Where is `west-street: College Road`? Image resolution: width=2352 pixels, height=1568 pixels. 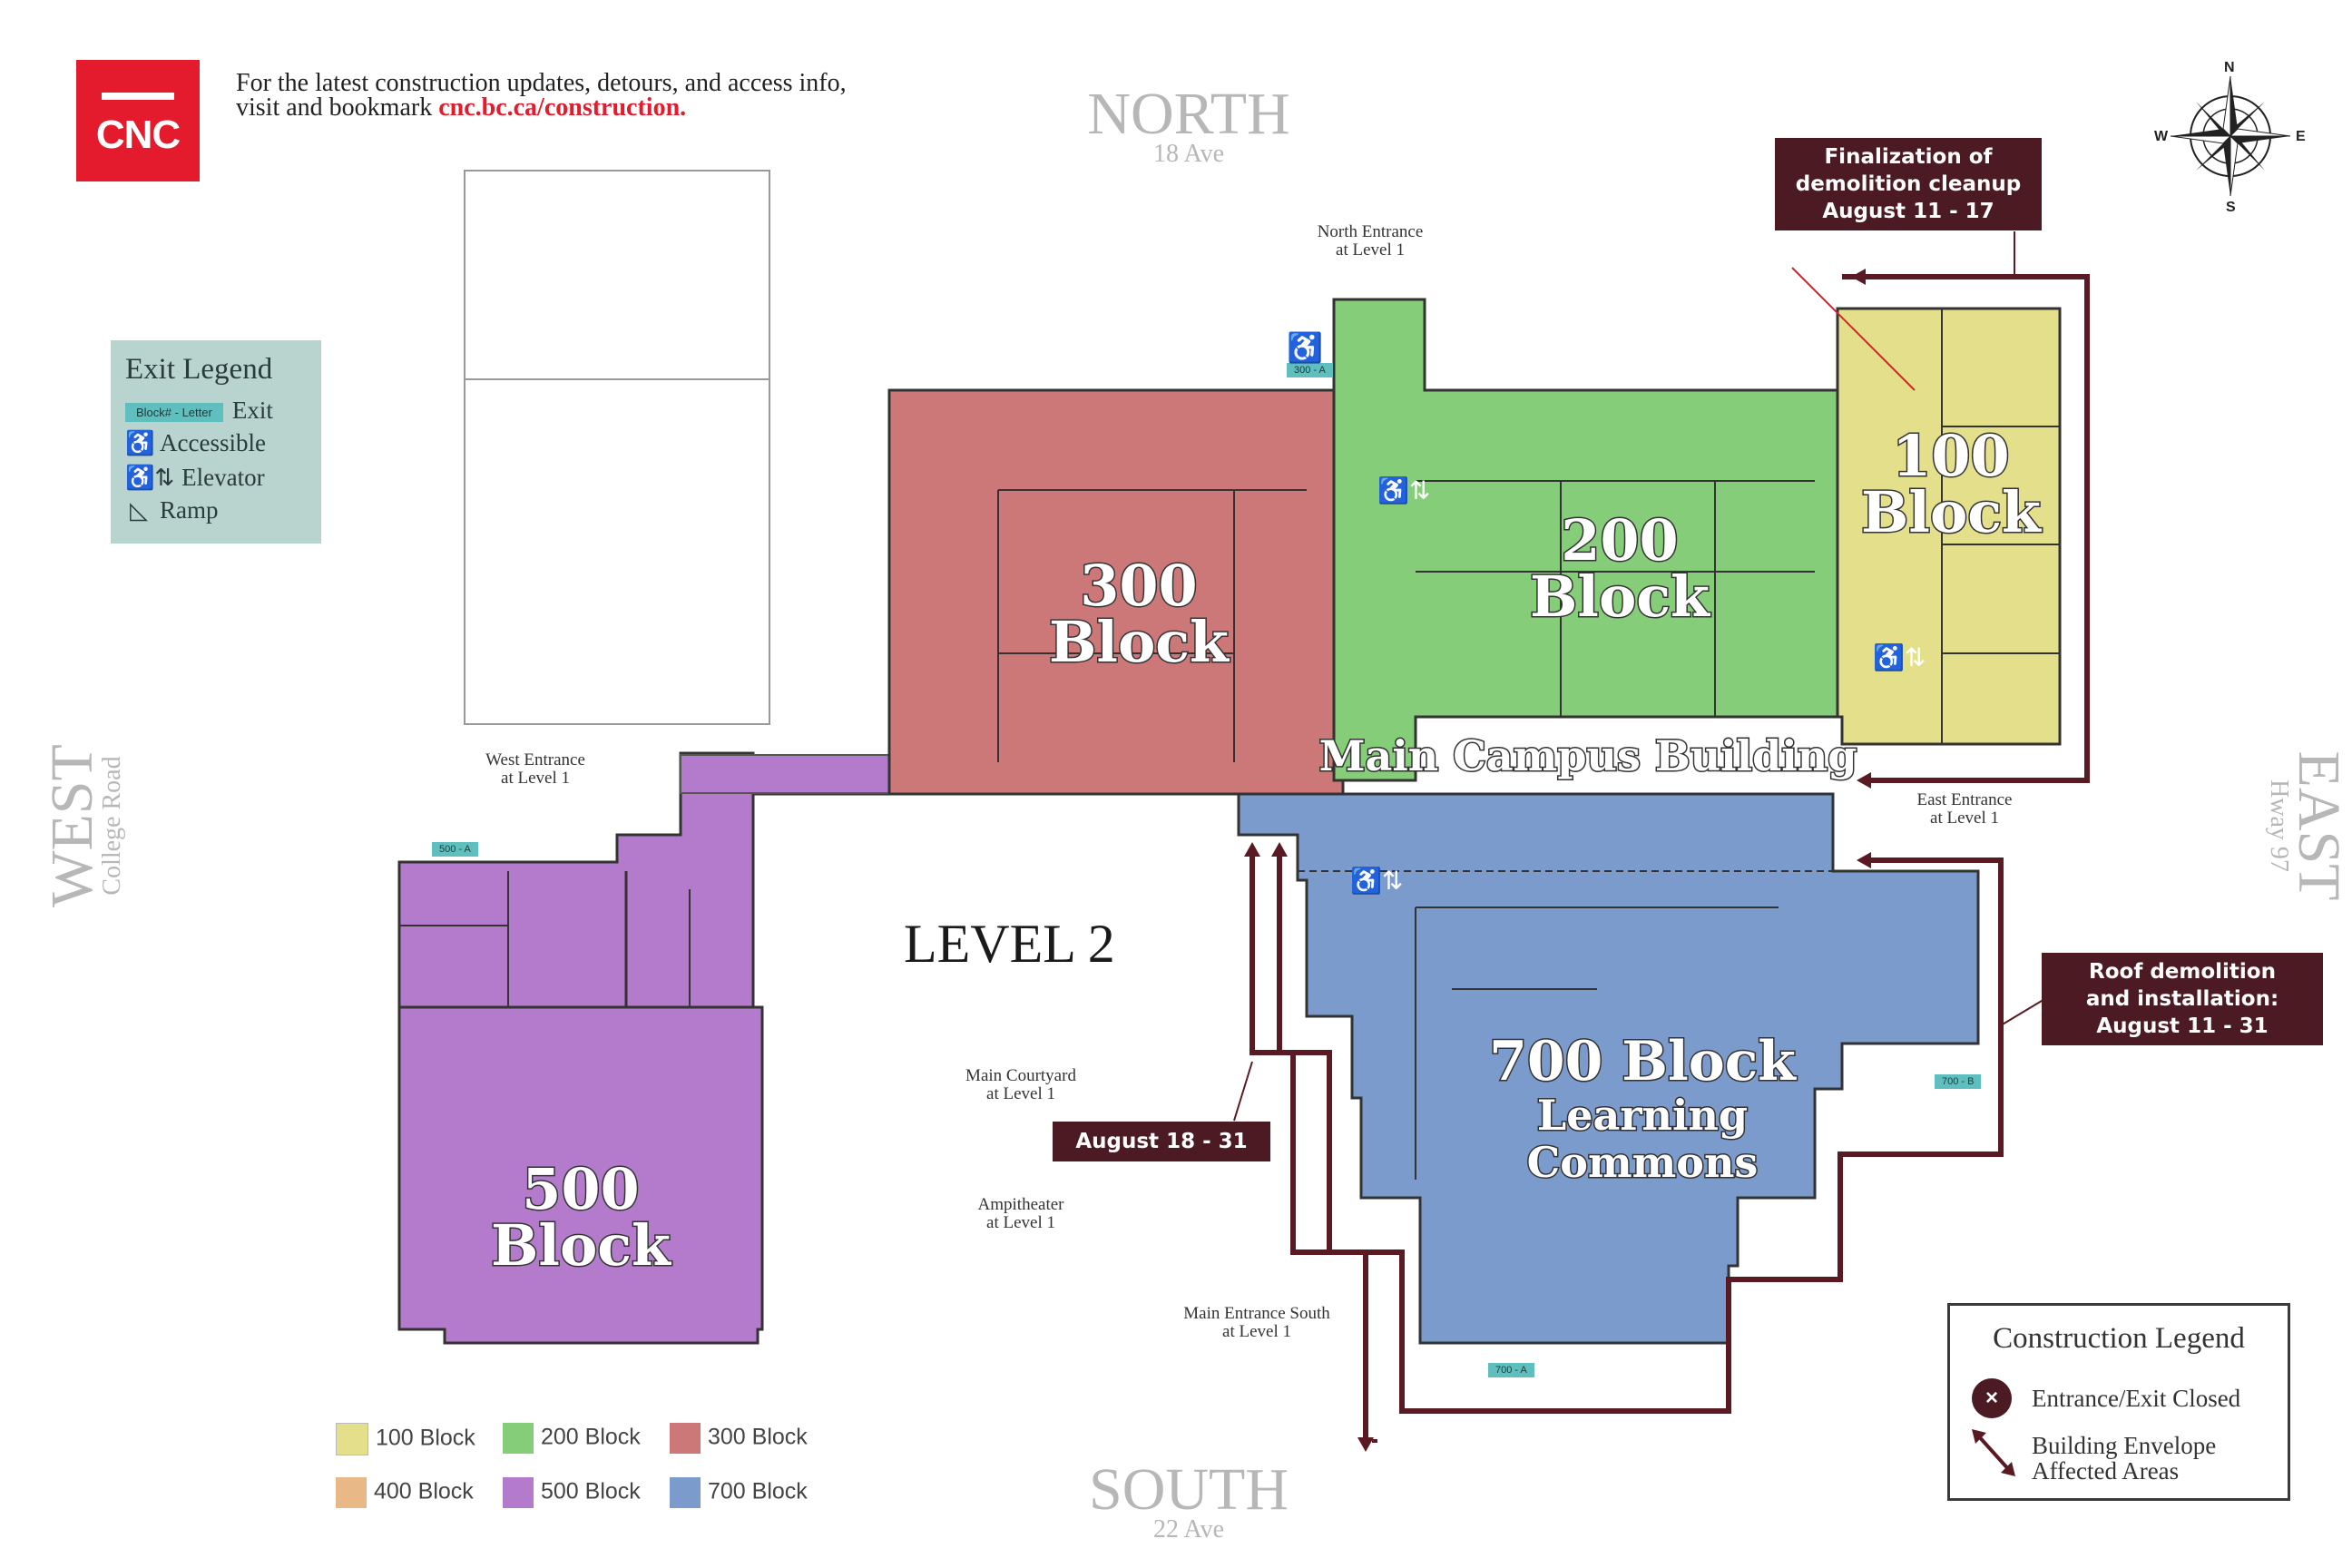
west-street: College Road is located at coordinates (112, 826).